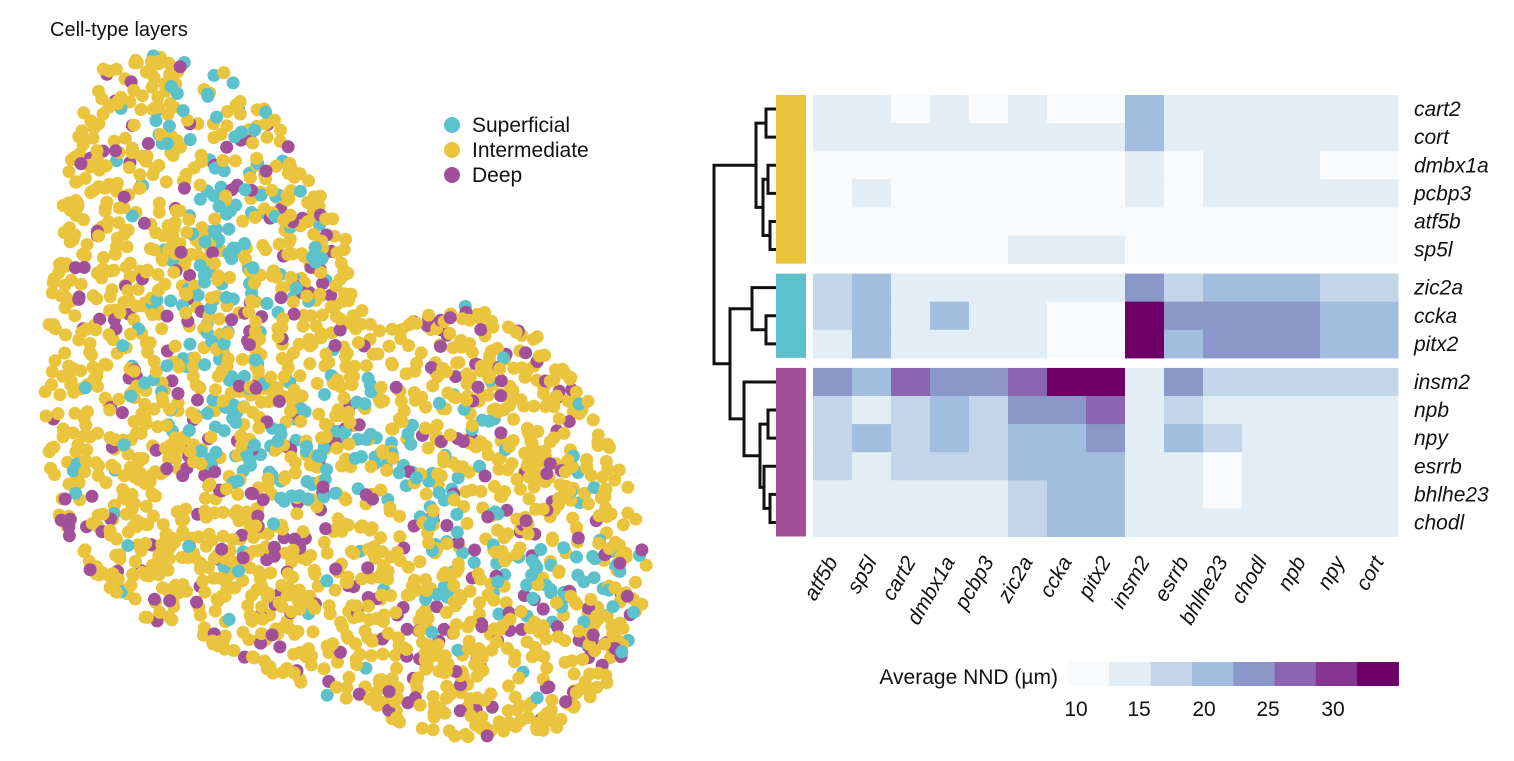 The image size is (1514, 761). Describe the element at coordinates (1295, 674) in the screenshot. I see `colorbar-swatch` at that location.